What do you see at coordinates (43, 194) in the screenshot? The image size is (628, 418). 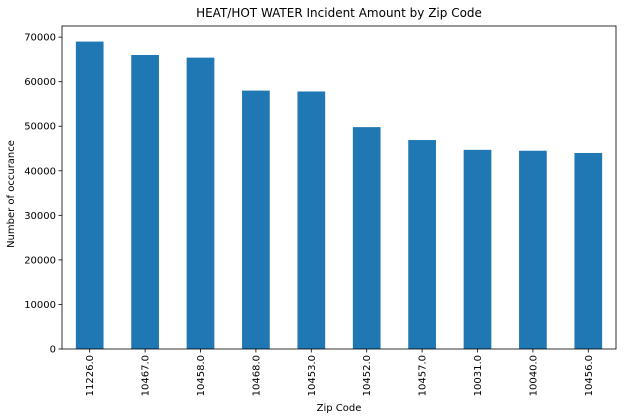 I see `y-axis-ticks: 0 10000 20000 30000 40000 50000 60000 70000` at bounding box center [43, 194].